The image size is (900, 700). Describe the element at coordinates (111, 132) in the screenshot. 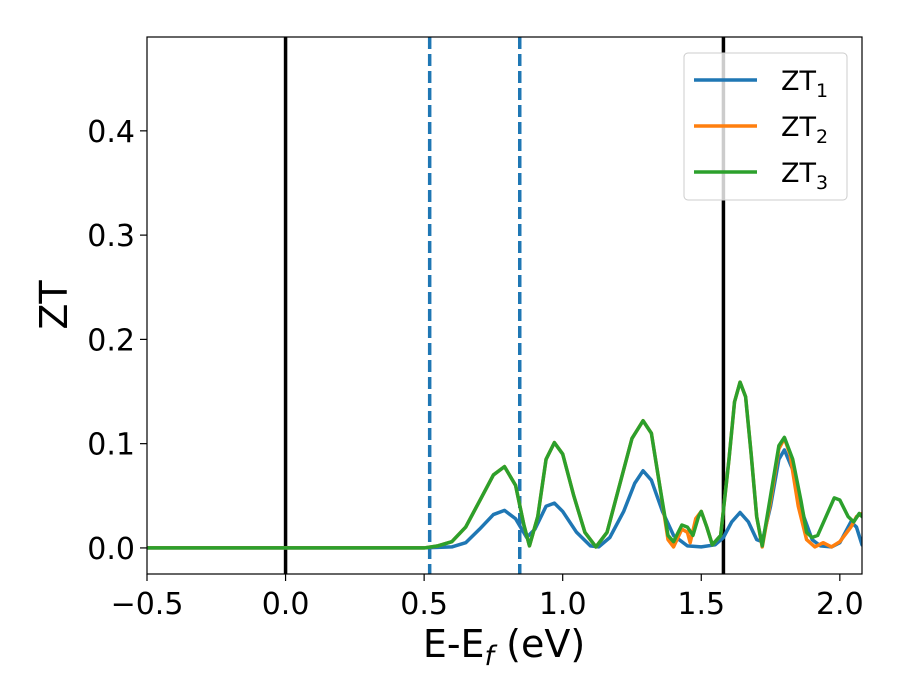

I see `y-tick-label: 0.4` at that location.